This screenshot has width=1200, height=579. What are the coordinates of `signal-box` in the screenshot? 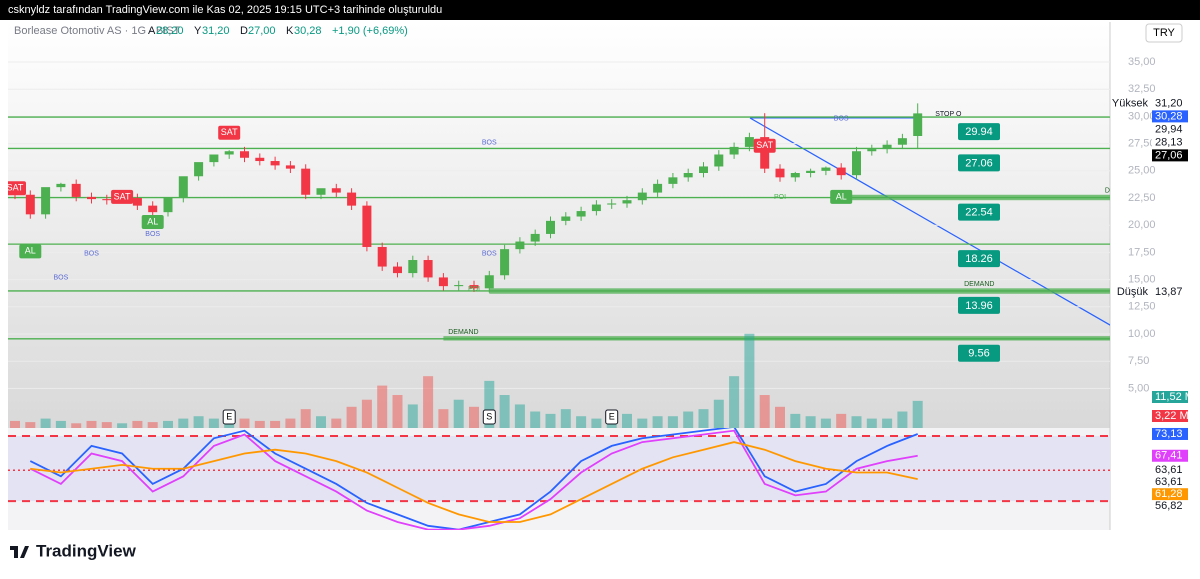 It's located at (122, 196).